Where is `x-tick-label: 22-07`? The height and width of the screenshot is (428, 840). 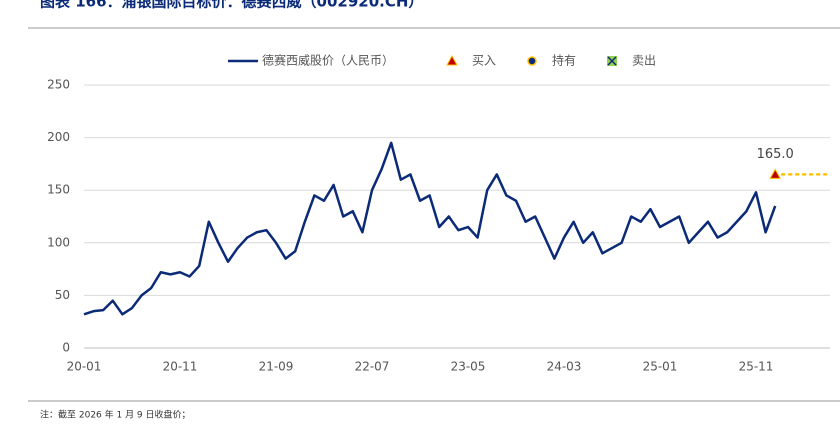 x-tick-label: 22-07 is located at coordinates (372, 367).